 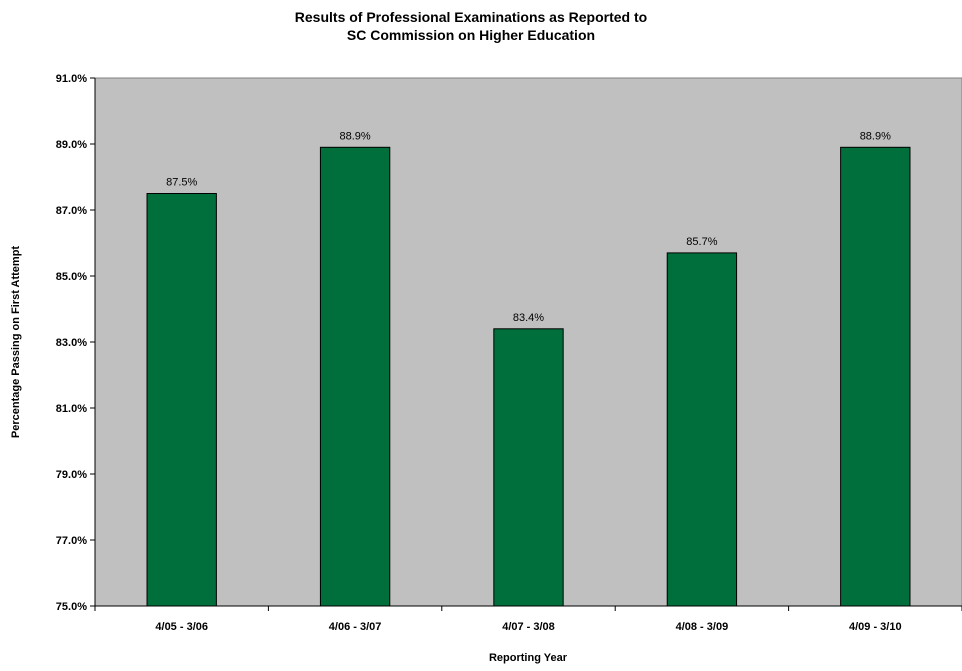 What do you see at coordinates (355, 627) in the screenshot?
I see `x-tick-label: 4/06 - 3/07` at bounding box center [355, 627].